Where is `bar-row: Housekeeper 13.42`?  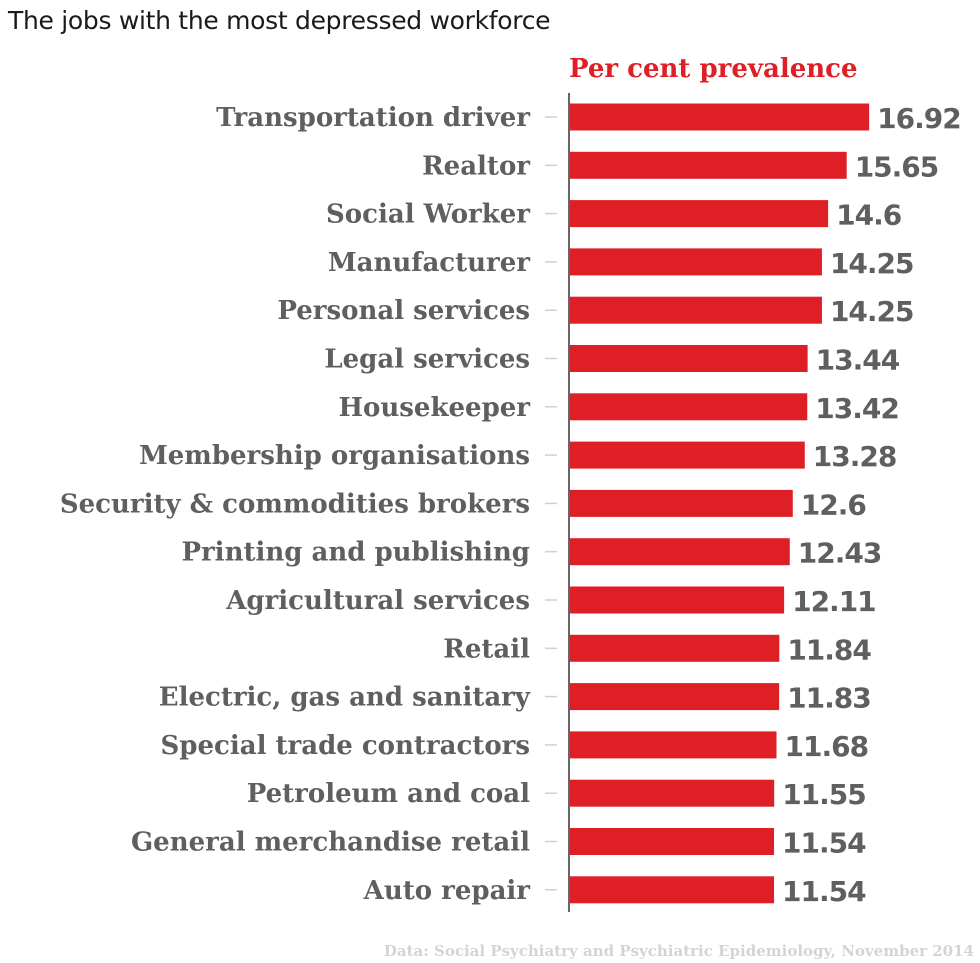 bar-row: Housekeeper 13.42 is located at coordinates (618, 408).